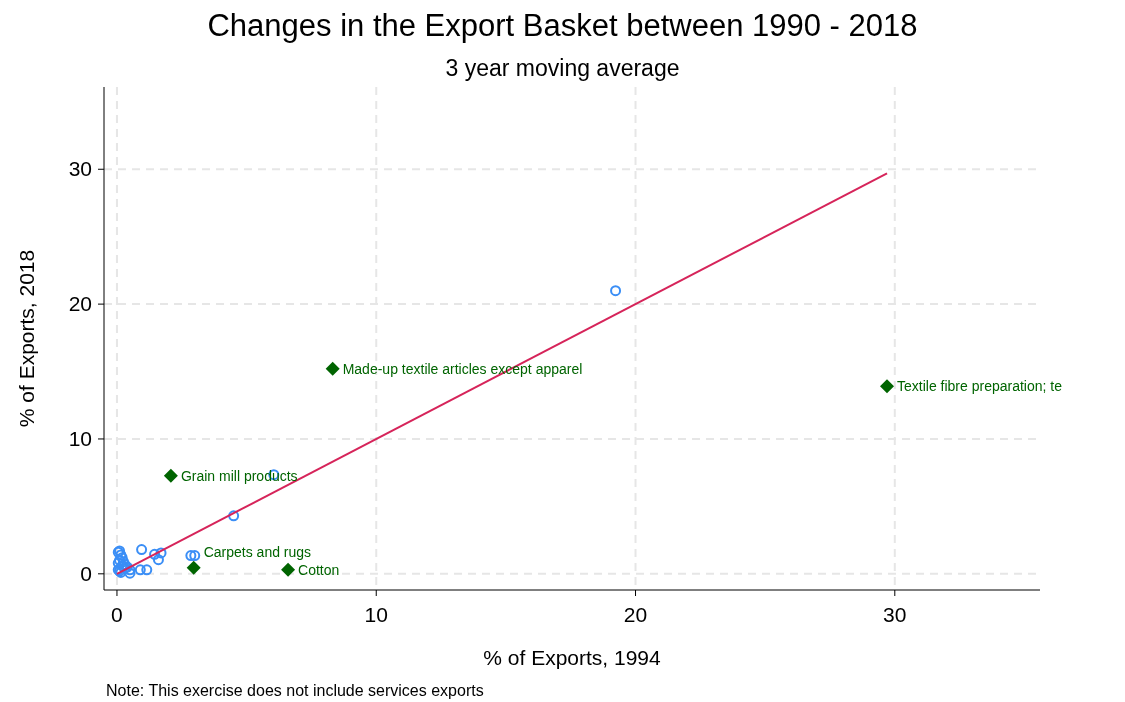  What do you see at coordinates (376, 614) in the screenshot?
I see `x-tick-label: 10` at bounding box center [376, 614].